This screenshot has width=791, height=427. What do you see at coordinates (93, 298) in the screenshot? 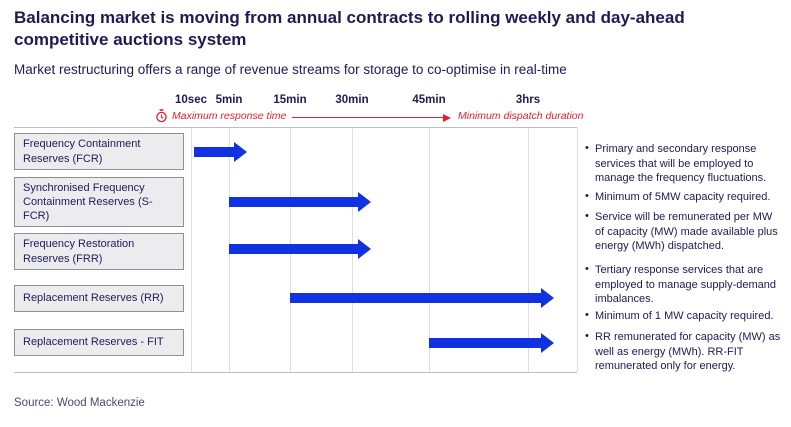
I see `row-label-text: Replacement Reserves (RR)` at bounding box center [93, 298].